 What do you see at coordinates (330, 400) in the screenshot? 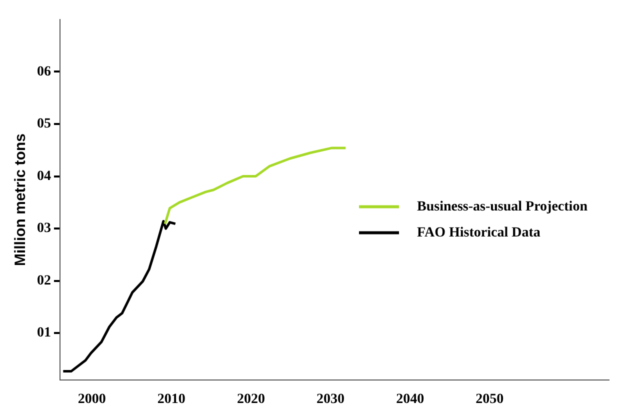
I see `x-tick-label: 2030` at bounding box center [330, 400].